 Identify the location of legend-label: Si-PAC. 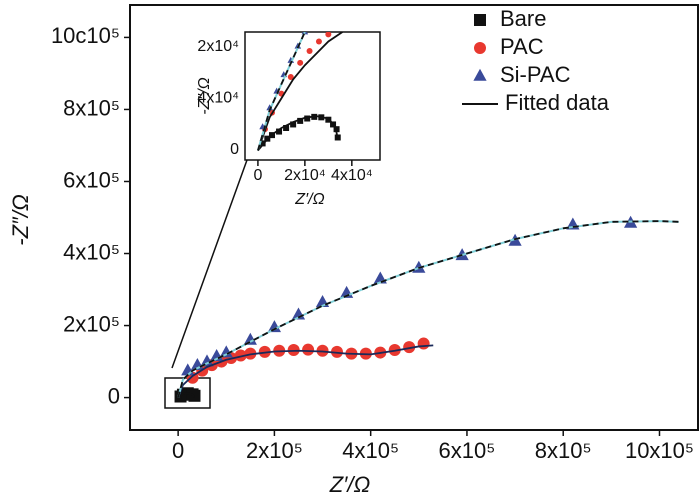
(535, 74).